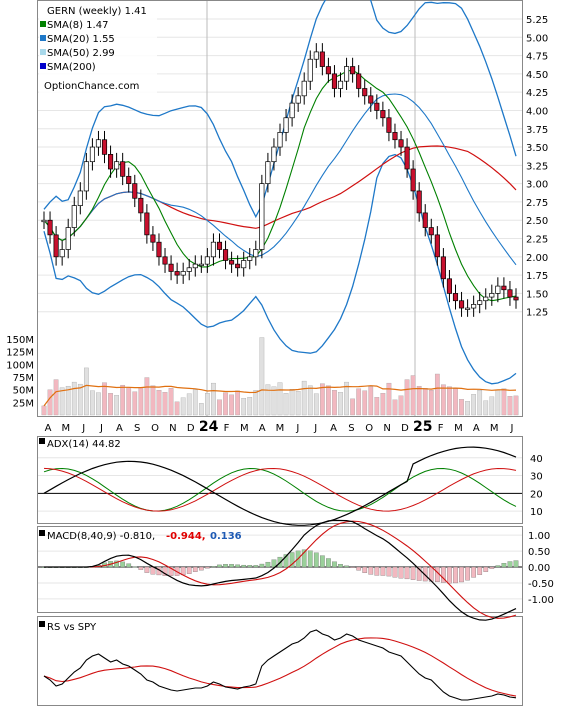 This screenshot has width=566, height=706. Describe the element at coordinates (23, 403) in the screenshot. I see `volume-tick-label: 25M` at that location.